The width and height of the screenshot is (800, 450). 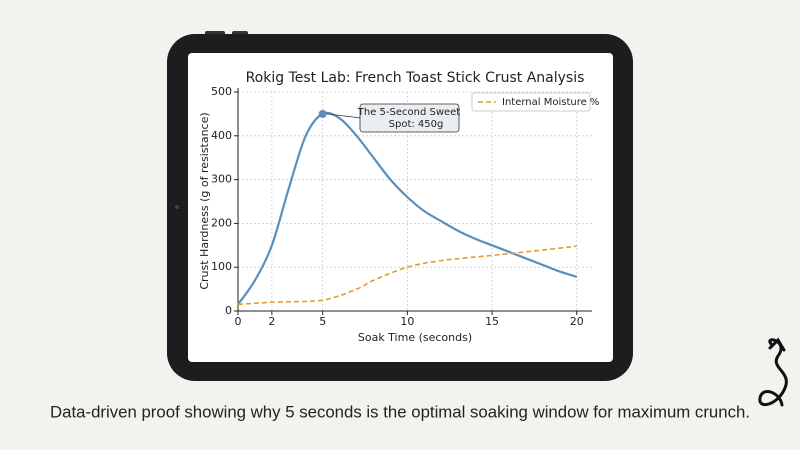 What do you see at coordinates (221, 135) in the screenshot?
I see `y-tick-label: 400` at bounding box center [221, 135].